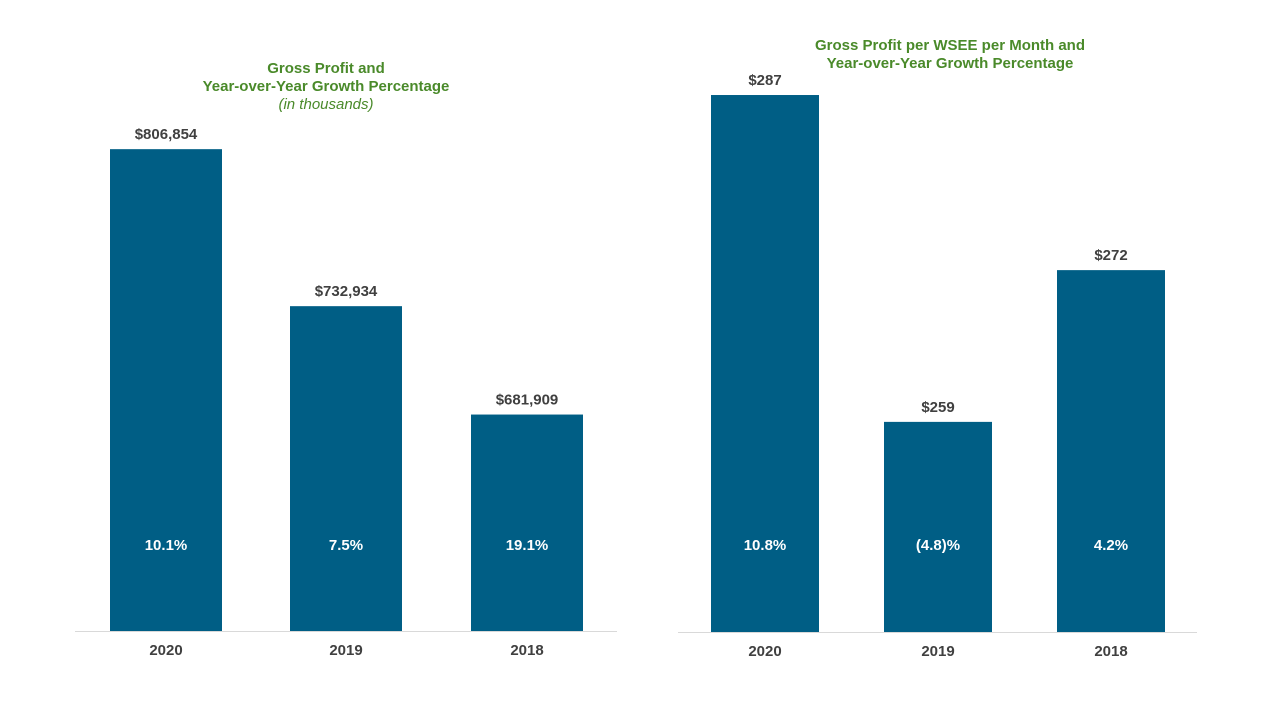 The height and width of the screenshot is (720, 1280). I want to click on chart1-value-label-2018: $681,909, so click(527, 400).